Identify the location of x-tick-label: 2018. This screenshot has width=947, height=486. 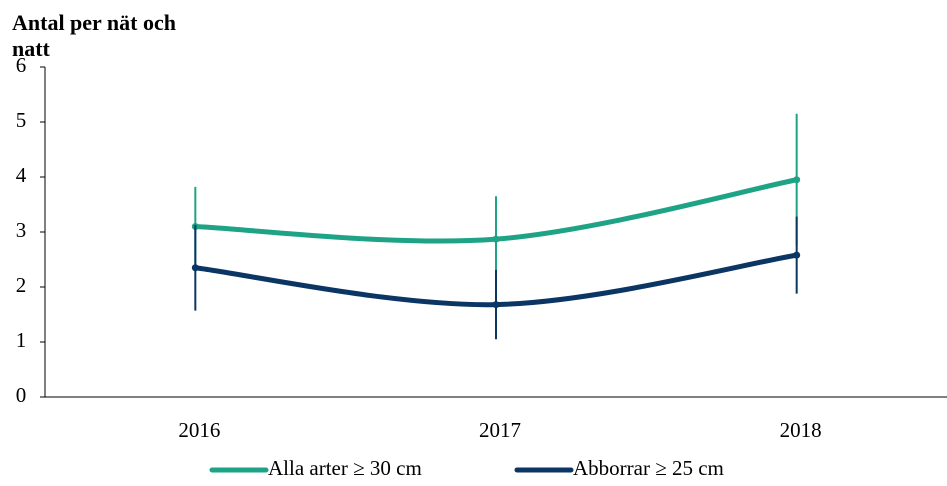
(801, 430).